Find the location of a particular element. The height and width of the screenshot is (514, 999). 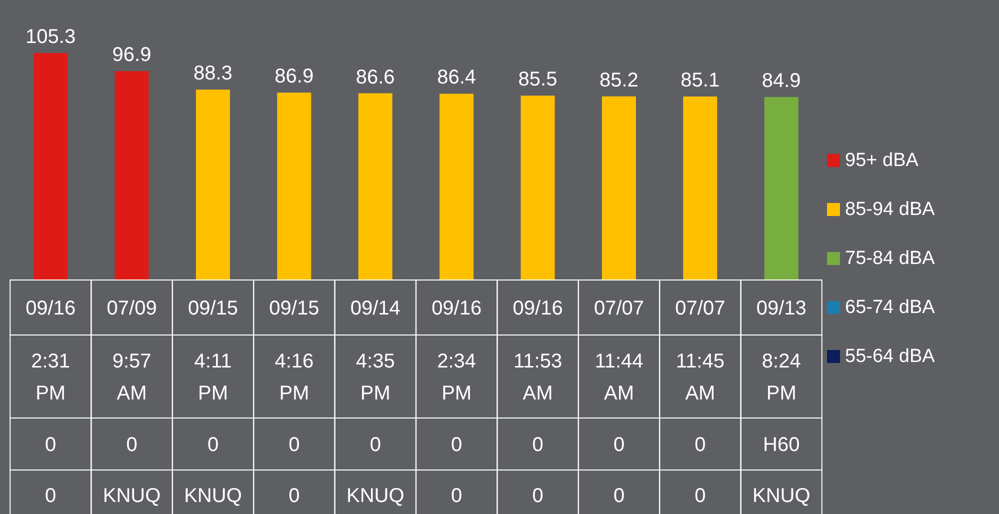

category-label: 09/13 8:24 PM H60 KNUQ is located at coordinates (781, 402).